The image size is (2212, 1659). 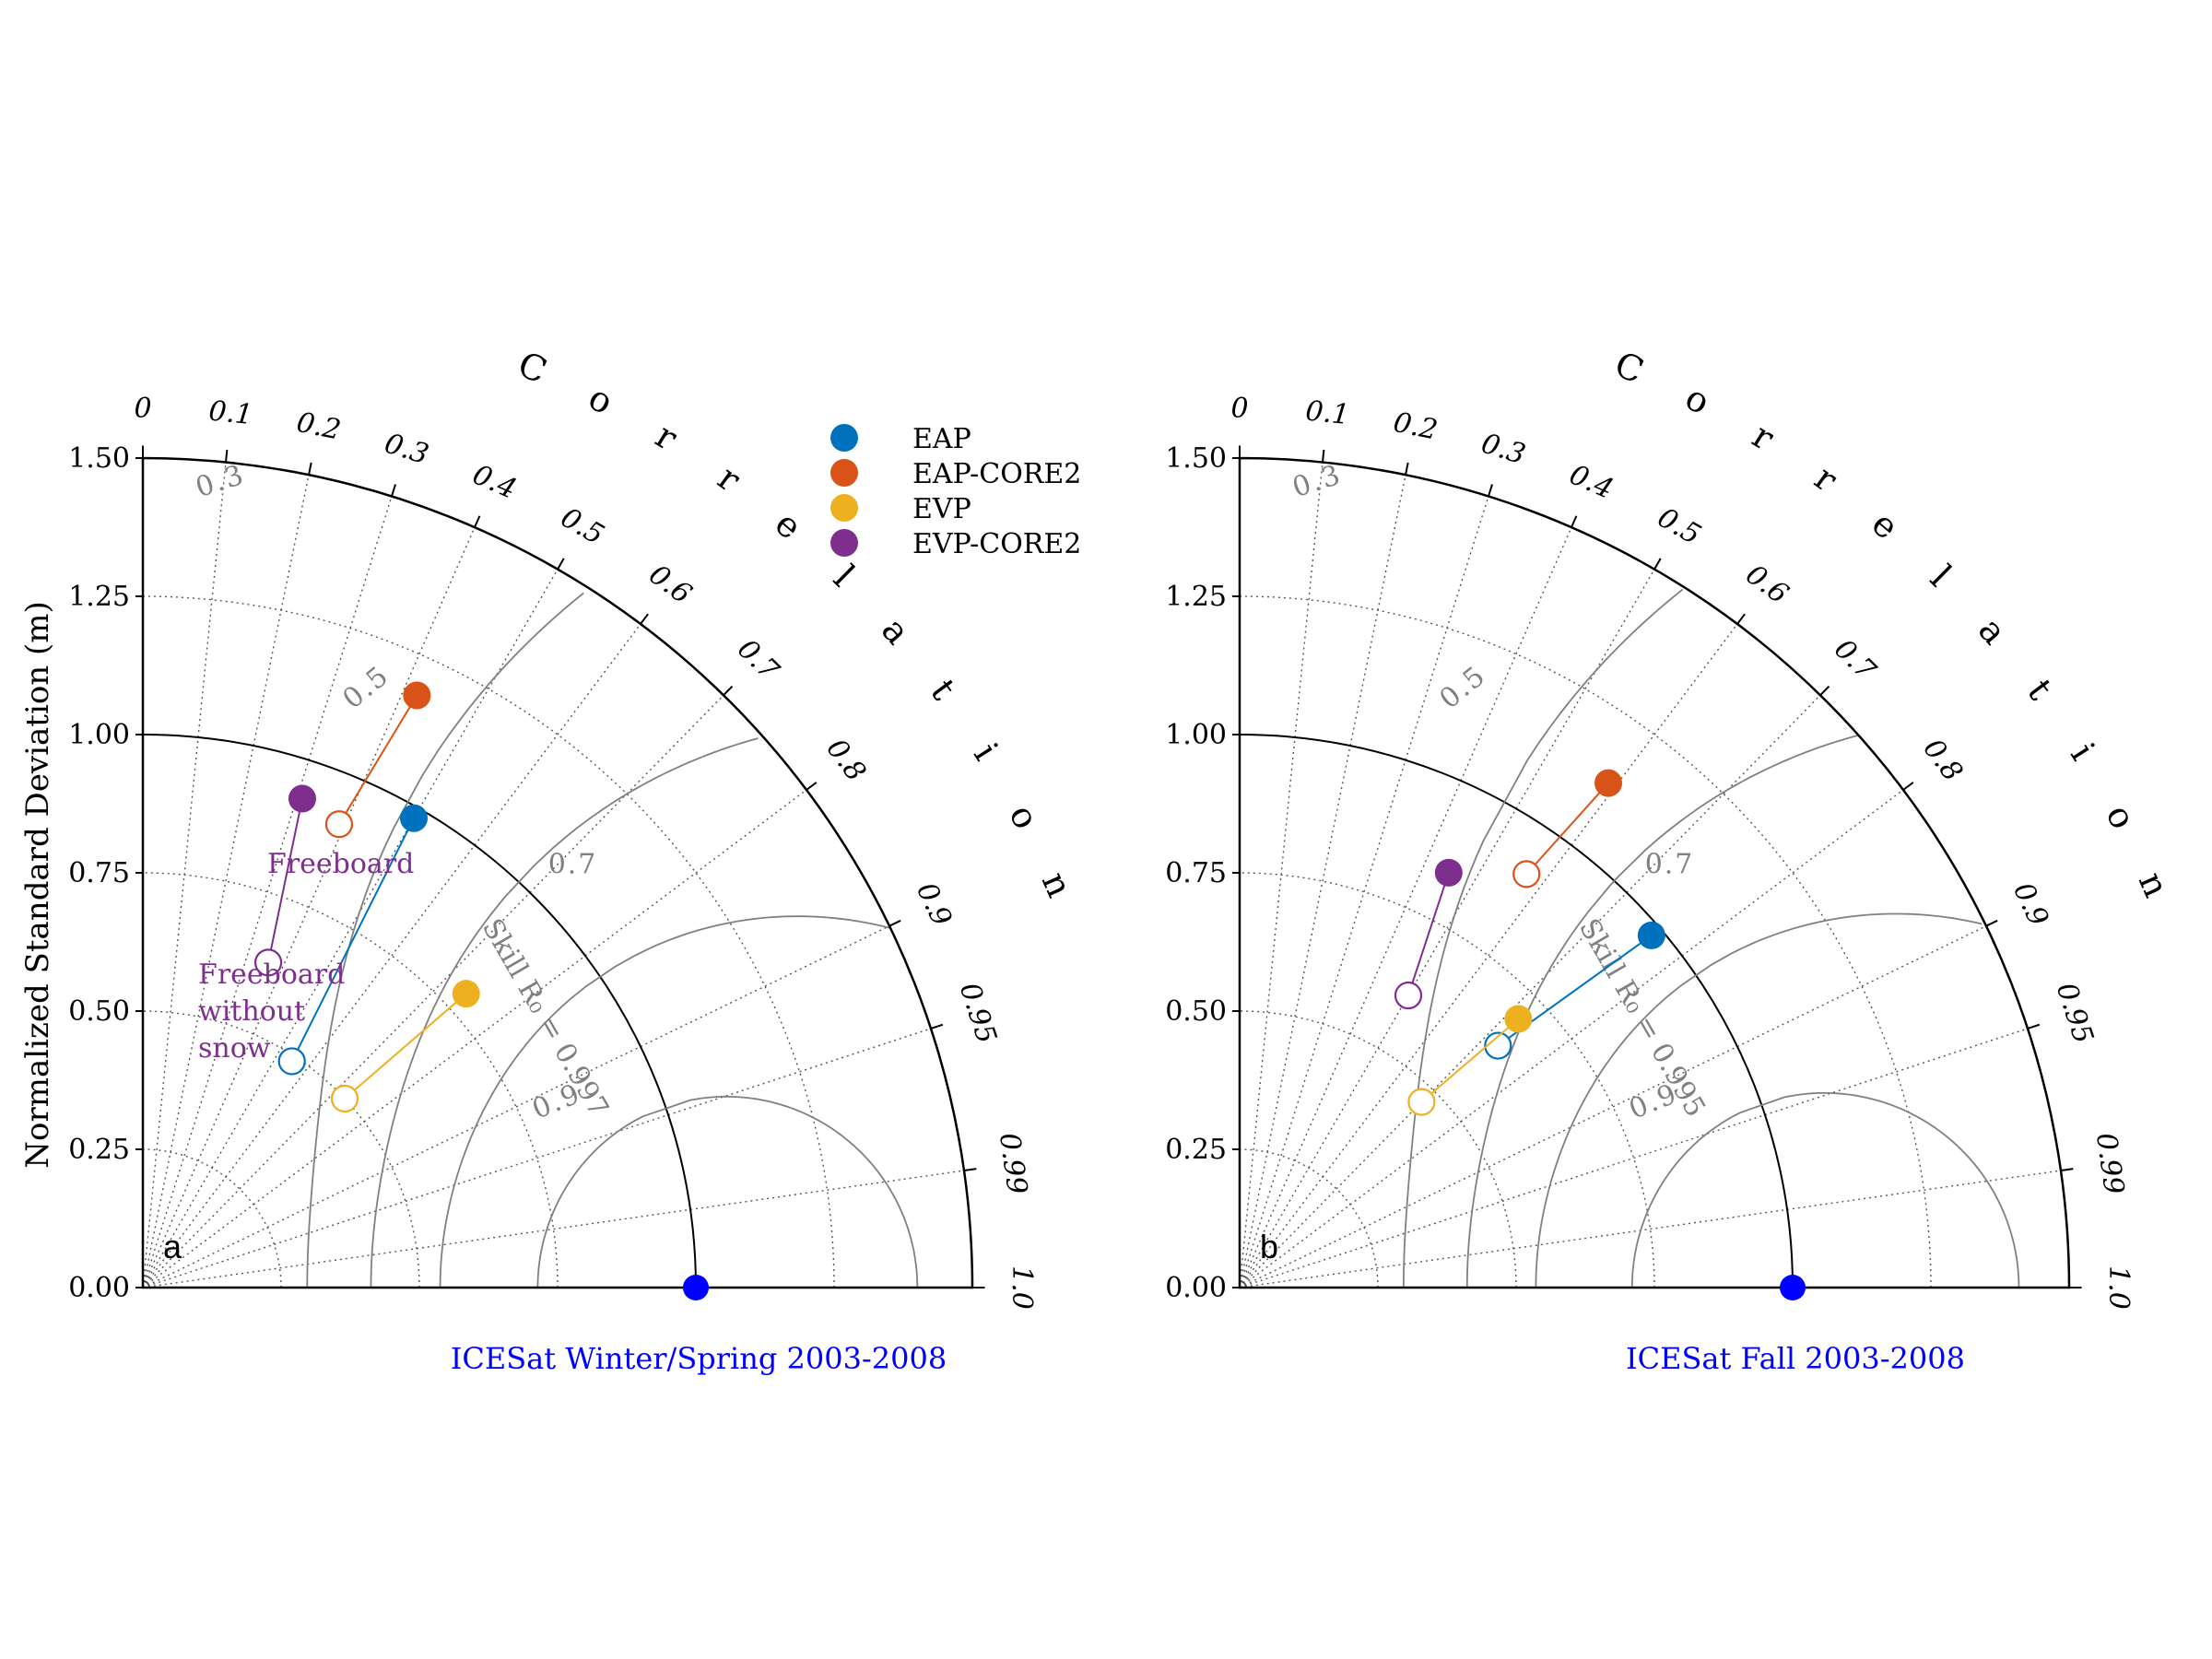 I want to click on legend-label: EAP-CORE2, so click(x=996, y=474).